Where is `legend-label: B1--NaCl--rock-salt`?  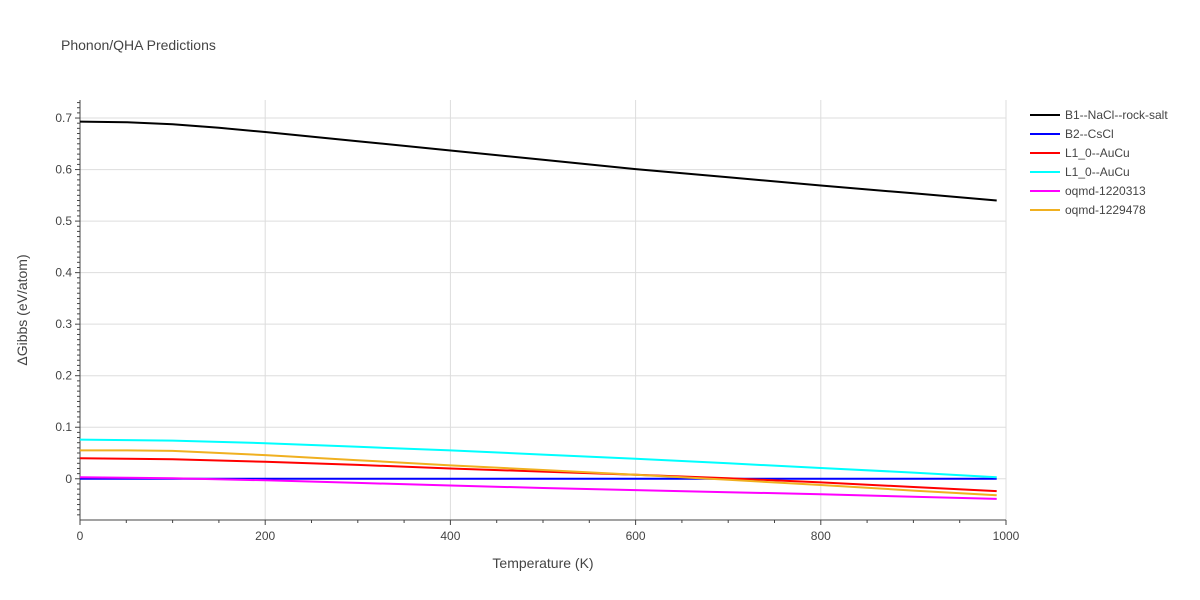
legend-label: B1--NaCl--rock-salt is located at coordinates (1116, 115).